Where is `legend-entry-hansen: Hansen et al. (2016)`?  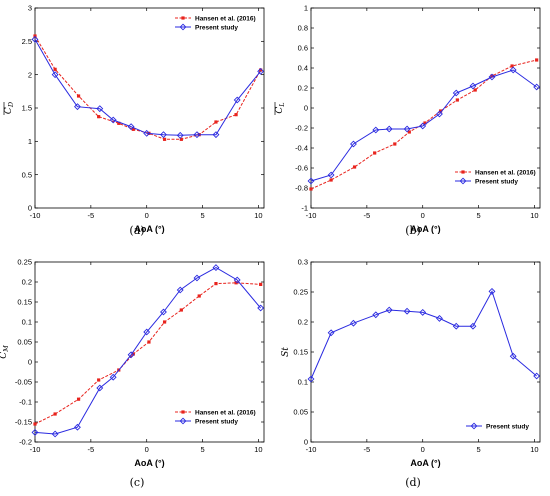
legend-entry-hansen: Hansen et al. (2016) is located at coordinates (225, 18).